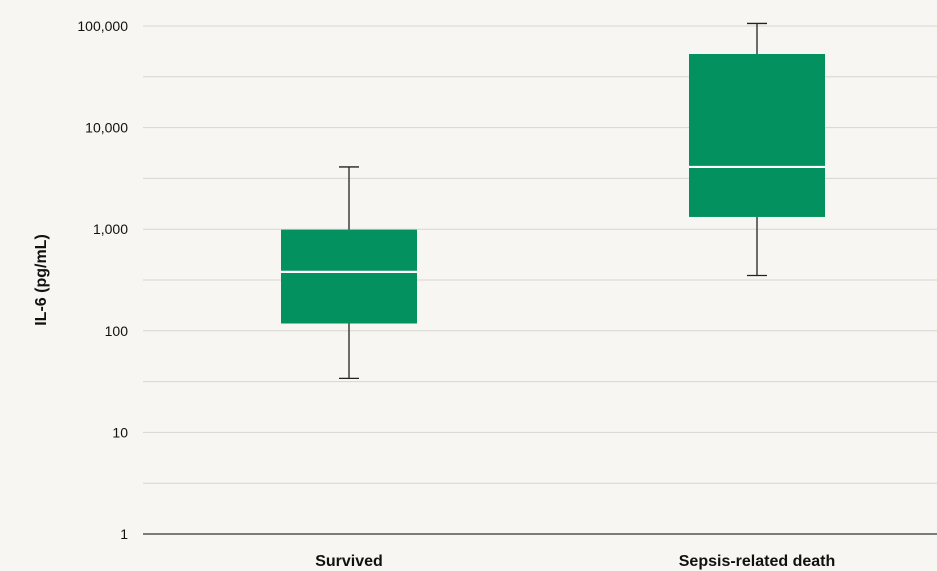 The image size is (937, 571). I want to click on x-category-label: Sepsis-related death, so click(757, 561).